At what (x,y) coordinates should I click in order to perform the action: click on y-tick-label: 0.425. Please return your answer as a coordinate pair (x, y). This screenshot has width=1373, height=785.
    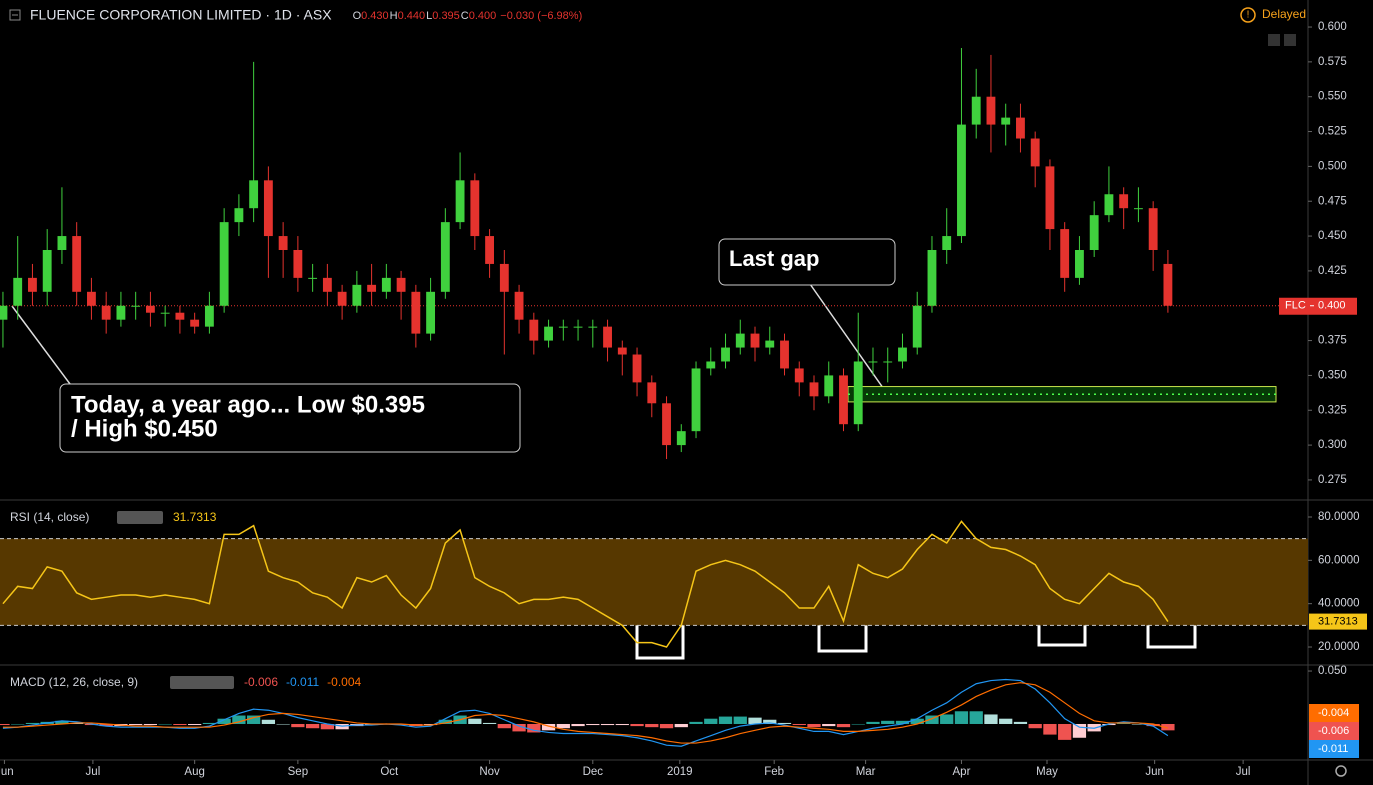
    Looking at the image, I should click on (1332, 271).